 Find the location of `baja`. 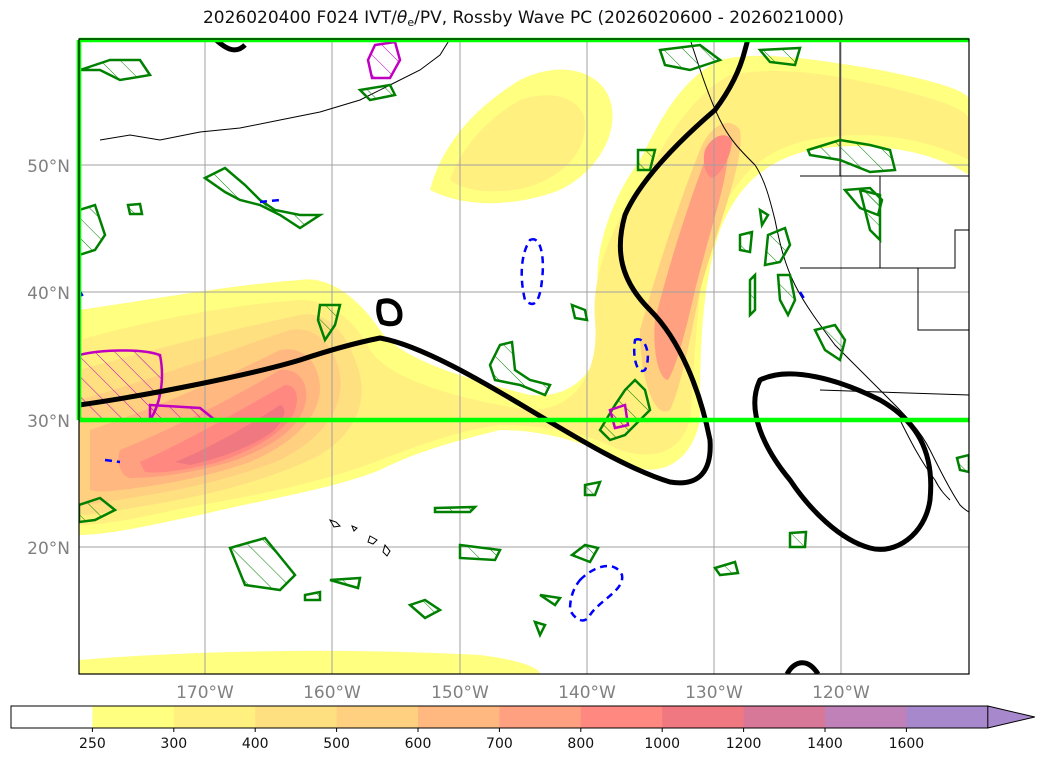

baja is located at coordinates (925, 460).